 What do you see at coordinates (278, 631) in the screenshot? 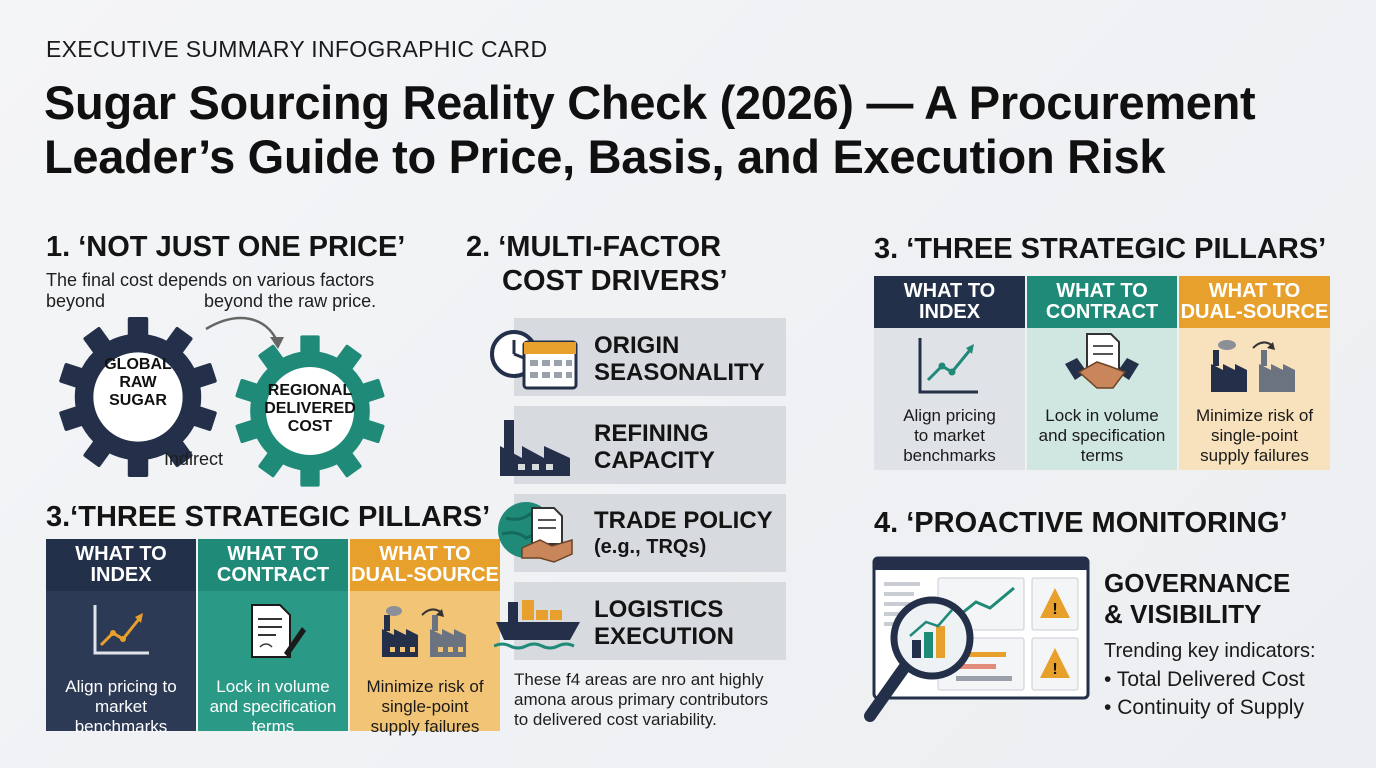
I see `contract-pen-icon` at bounding box center [278, 631].